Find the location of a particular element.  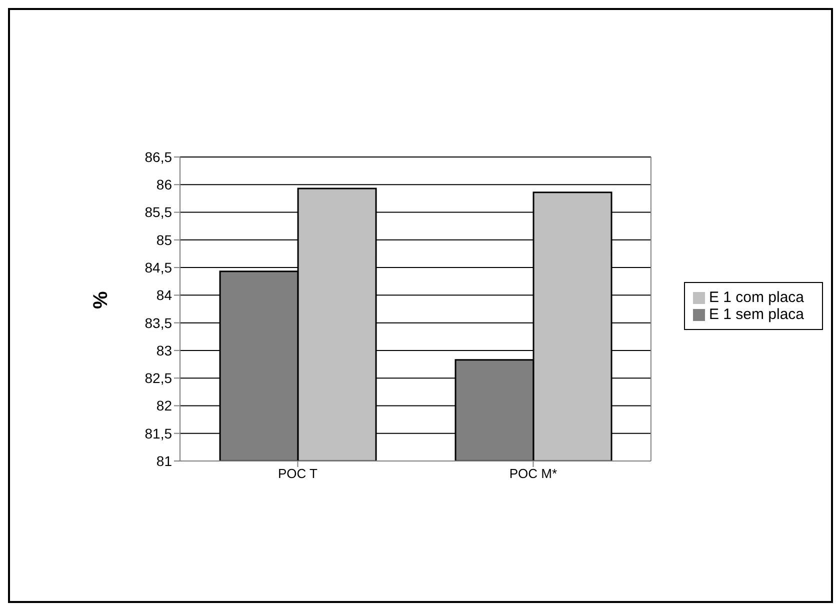

legend-label: E 1 com placa is located at coordinates (756, 297).